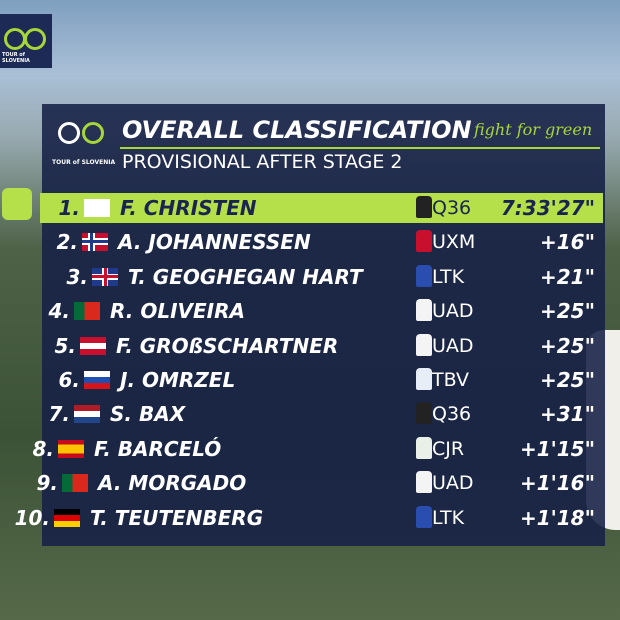  I want to click on divider, so click(360, 148).